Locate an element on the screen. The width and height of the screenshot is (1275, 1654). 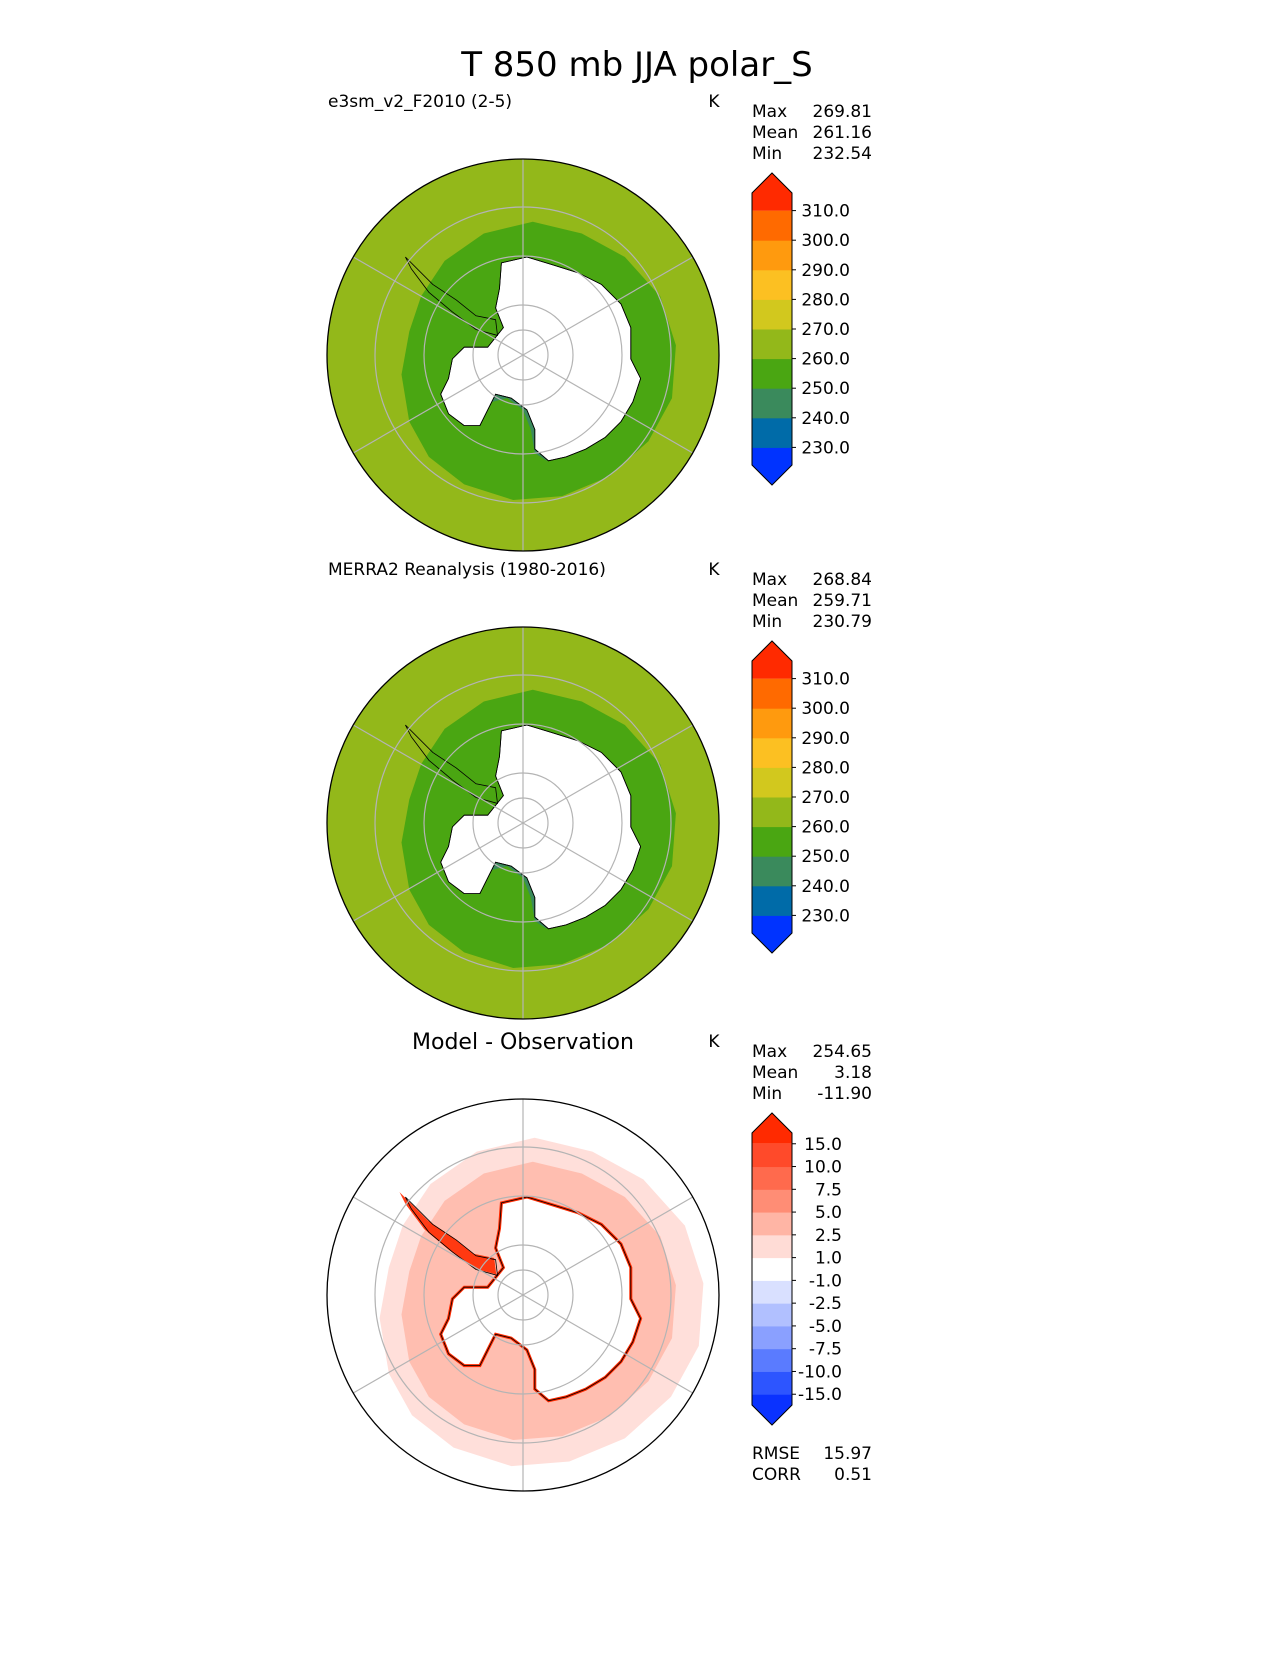
colorbar-tick-label: 240.0 is located at coordinates (825, 419).